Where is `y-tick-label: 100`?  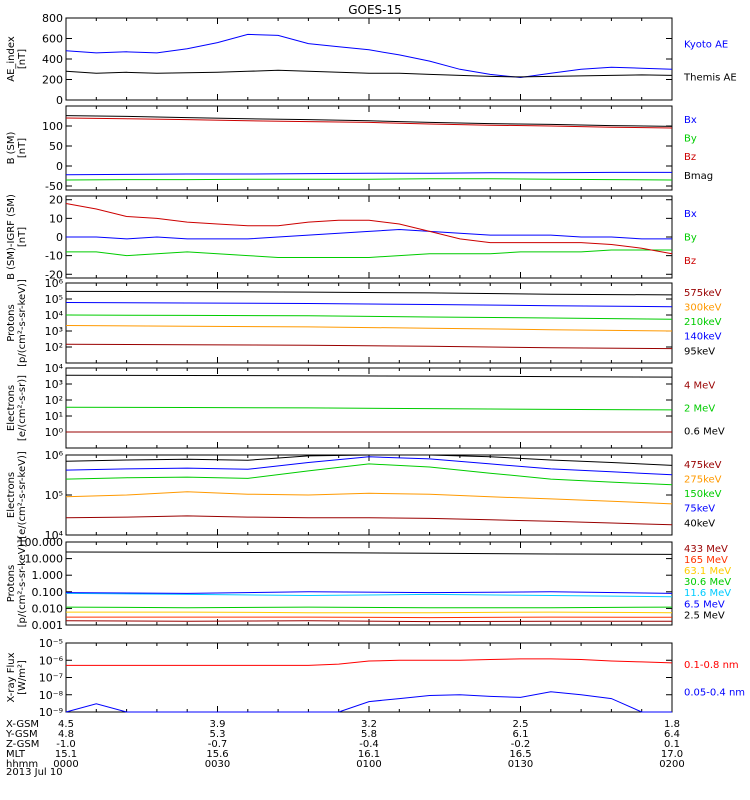
y-tick-label: 100 is located at coordinates (52, 126).